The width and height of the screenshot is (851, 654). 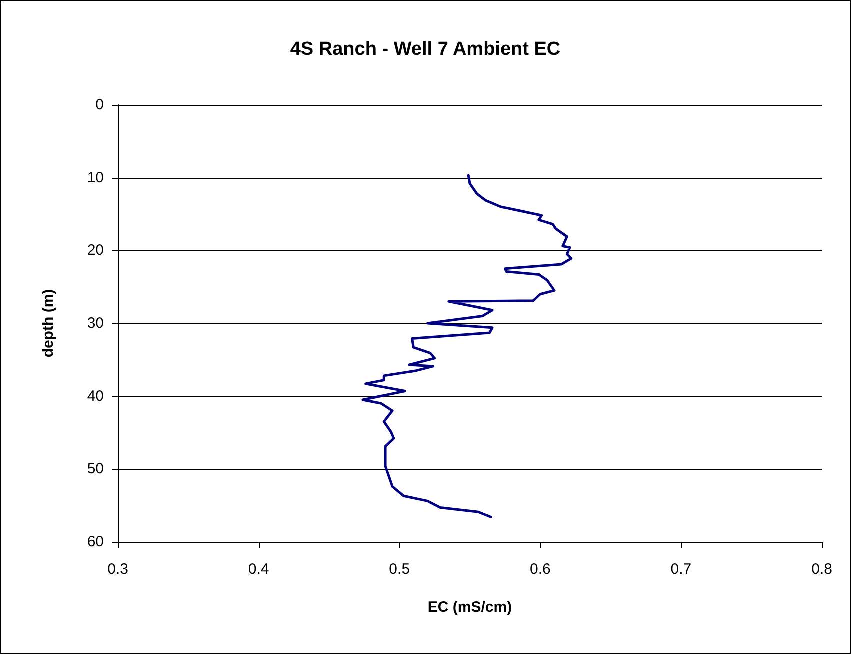 I want to click on x-tick-label: 0.4, so click(x=259, y=569).